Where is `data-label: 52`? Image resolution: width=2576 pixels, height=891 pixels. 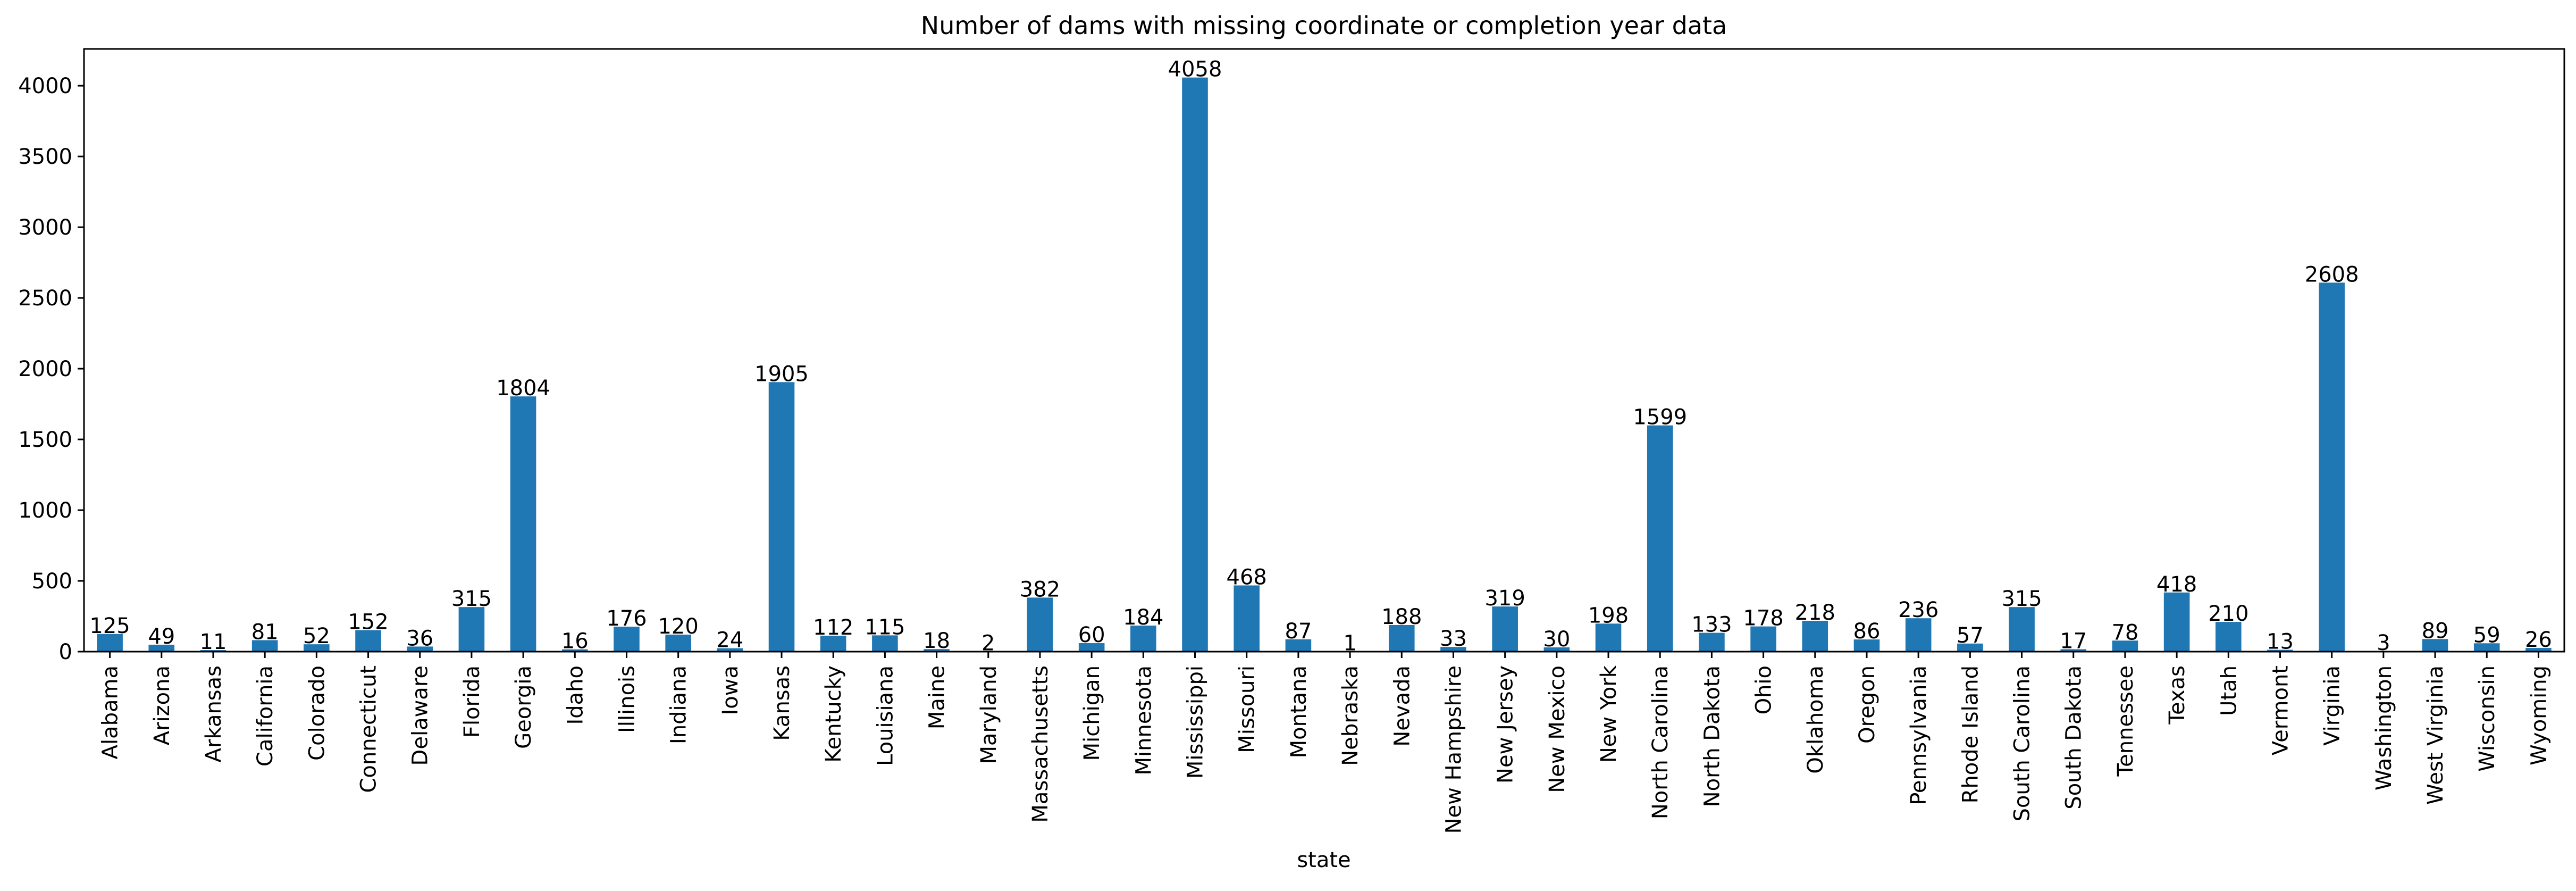 data-label: 52 is located at coordinates (316, 636).